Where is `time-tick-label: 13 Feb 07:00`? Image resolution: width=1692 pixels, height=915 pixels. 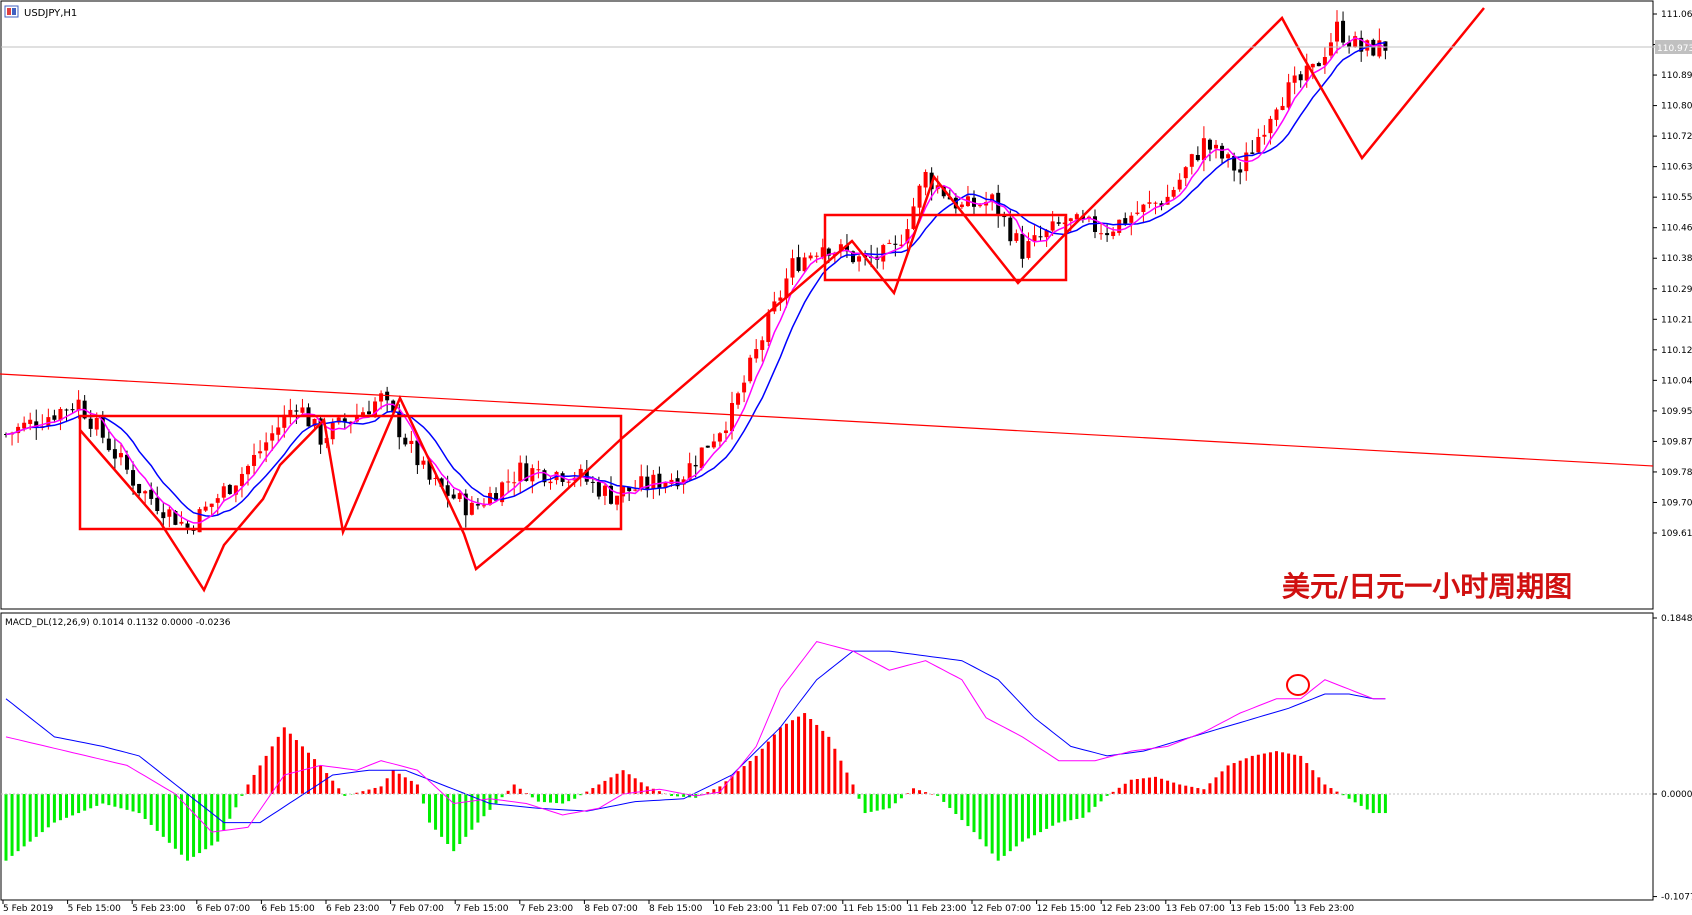
time-tick-label: 13 Feb 07:00 is located at coordinates (1195, 907).